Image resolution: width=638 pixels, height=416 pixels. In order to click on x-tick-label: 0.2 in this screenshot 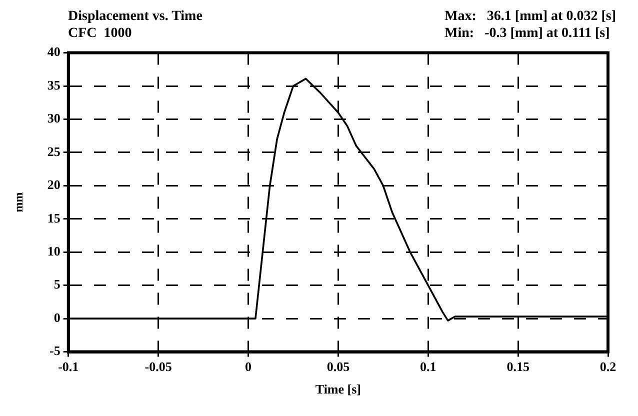, I will do `click(608, 366)`.